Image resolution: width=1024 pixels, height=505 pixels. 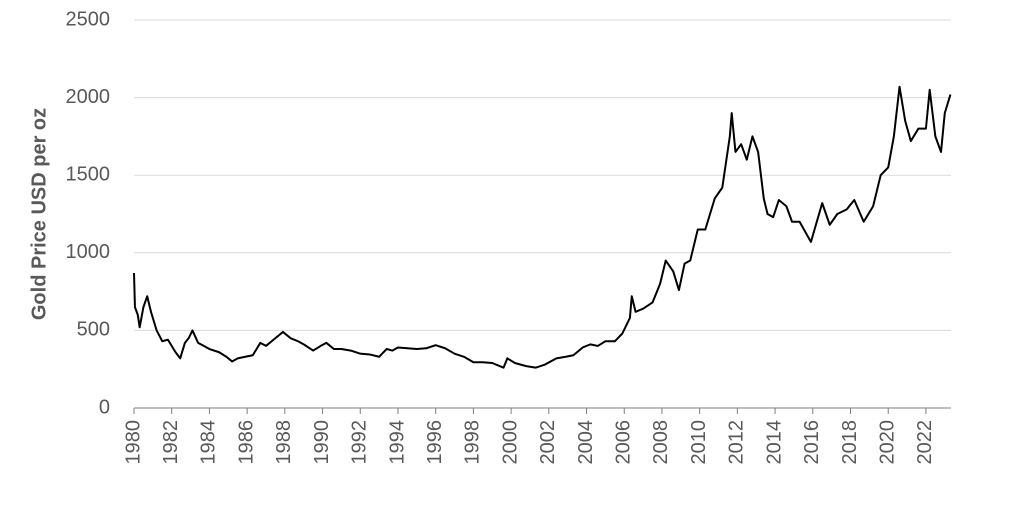 I want to click on x-tick-label: 2002, so click(x=548, y=442).